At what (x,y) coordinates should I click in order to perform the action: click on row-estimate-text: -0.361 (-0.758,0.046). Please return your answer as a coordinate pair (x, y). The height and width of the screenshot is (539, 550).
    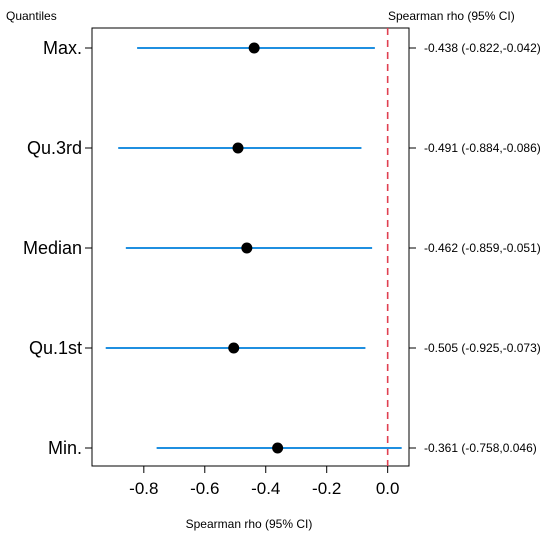
    Looking at the image, I should click on (480, 448).